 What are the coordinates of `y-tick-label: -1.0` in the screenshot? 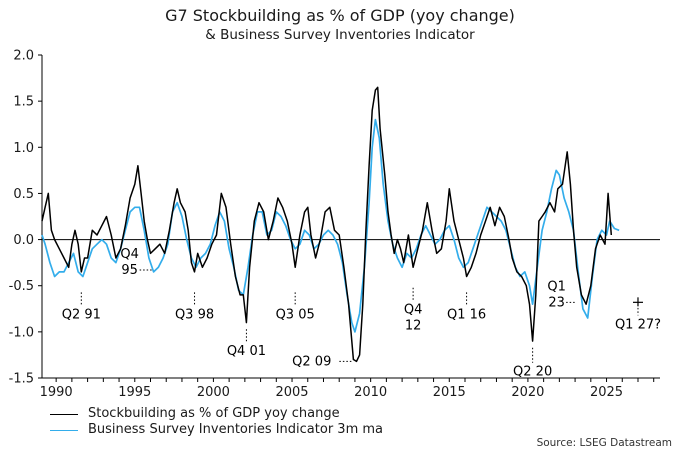 It's located at (21, 332).